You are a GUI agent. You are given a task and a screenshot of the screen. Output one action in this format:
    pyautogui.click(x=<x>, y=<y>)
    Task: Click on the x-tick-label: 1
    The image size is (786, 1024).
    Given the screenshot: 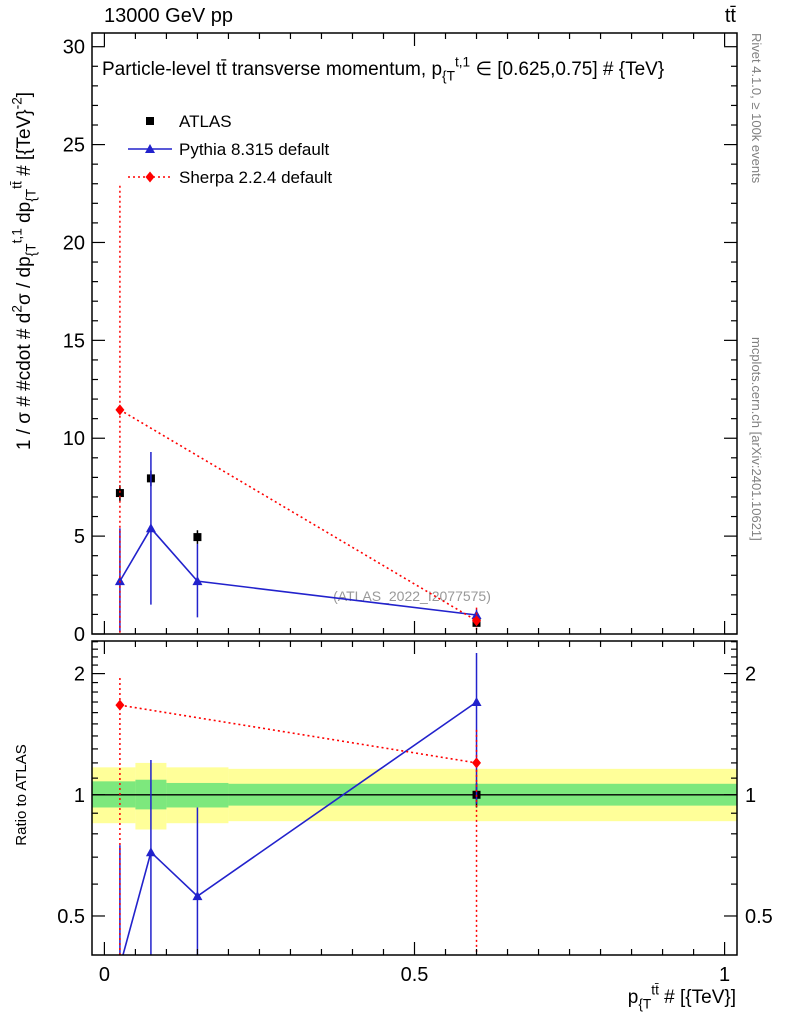 What is the action you would take?
    pyautogui.click(x=724, y=975)
    